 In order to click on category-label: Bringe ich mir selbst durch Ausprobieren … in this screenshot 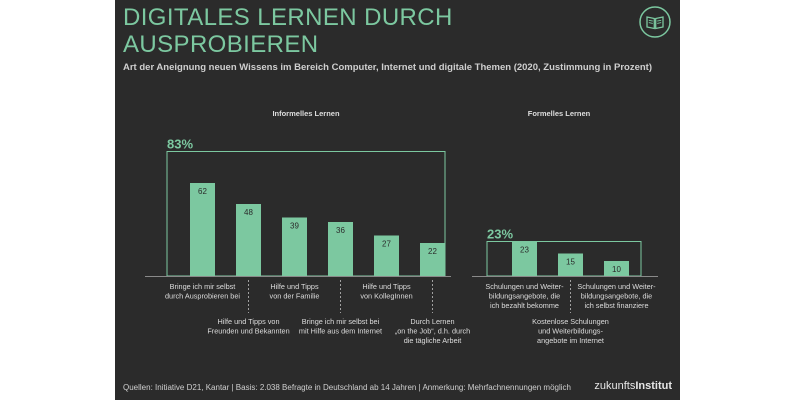, I will do `click(202, 291)`.